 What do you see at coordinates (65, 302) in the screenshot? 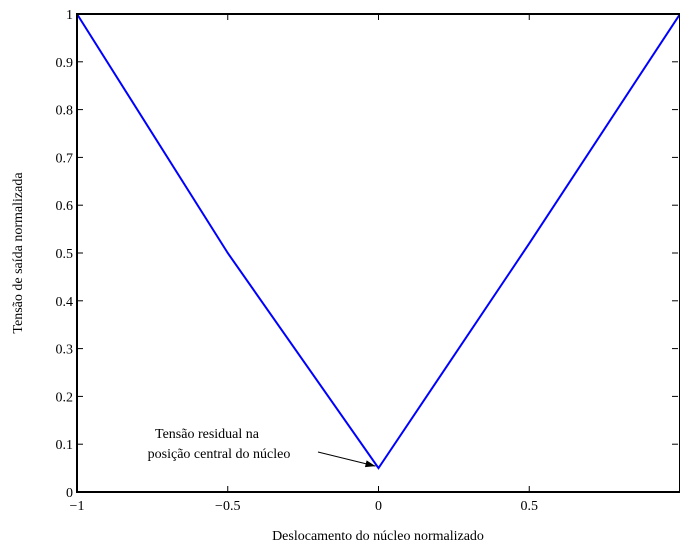
I see `y-tick-label: 0.4` at bounding box center [65, 302].